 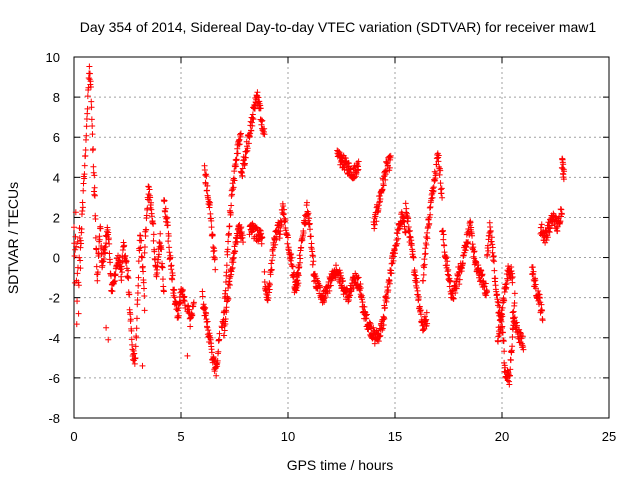 I want to click on x-tick-label: 20, so click(x=502, y=436).